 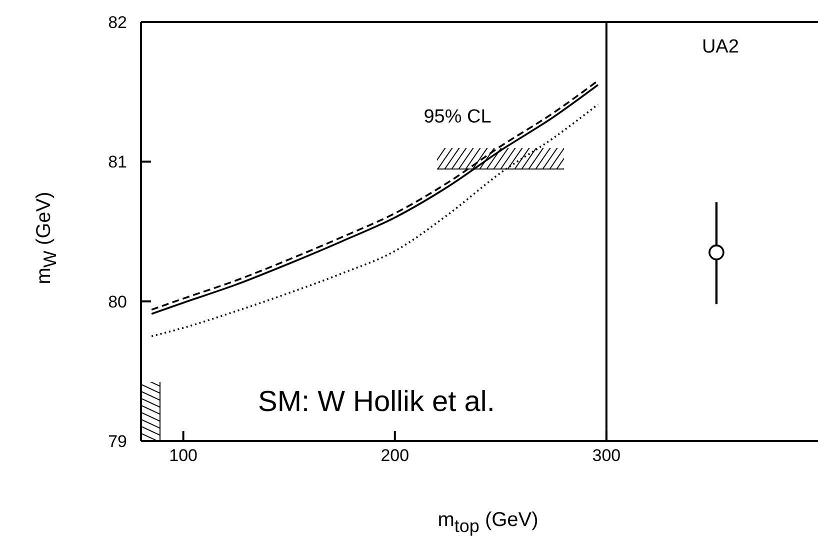 What do you see at coordinates (117, 22) in the screenshot?
I see `y-tick-label: 82` at bounding box center [117, 22].